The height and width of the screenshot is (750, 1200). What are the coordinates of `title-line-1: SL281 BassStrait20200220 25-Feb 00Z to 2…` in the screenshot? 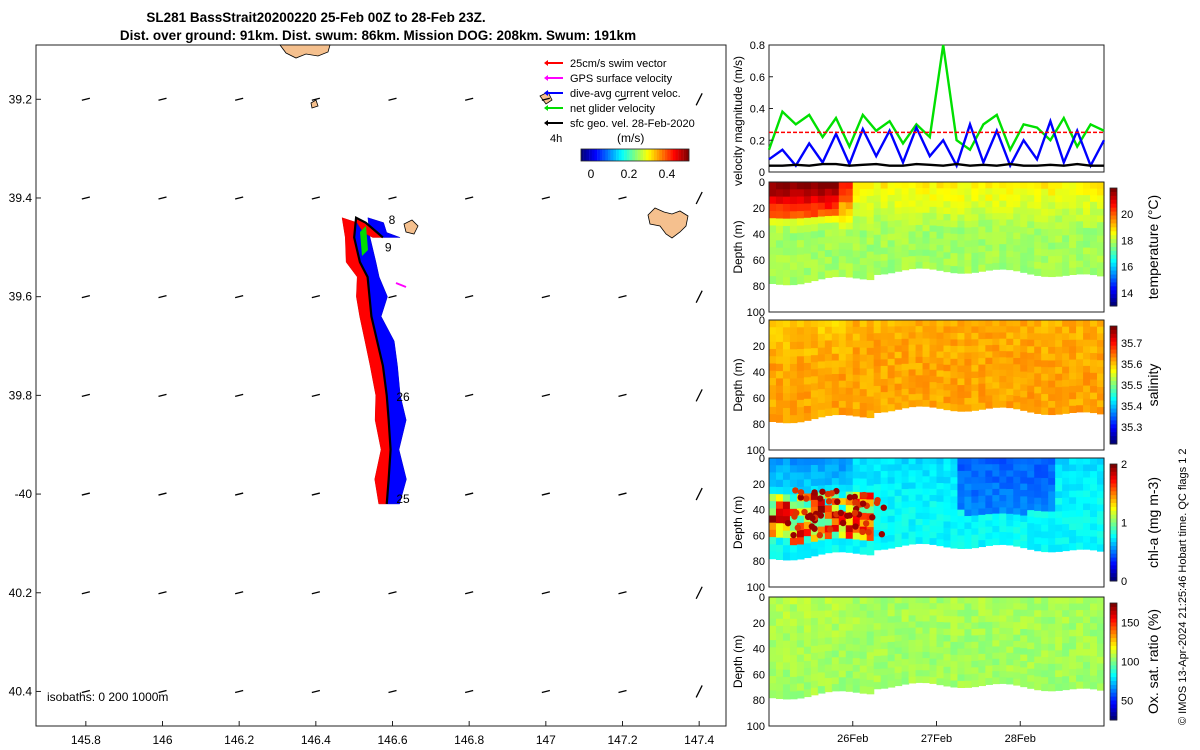 It's located at (315, 17).